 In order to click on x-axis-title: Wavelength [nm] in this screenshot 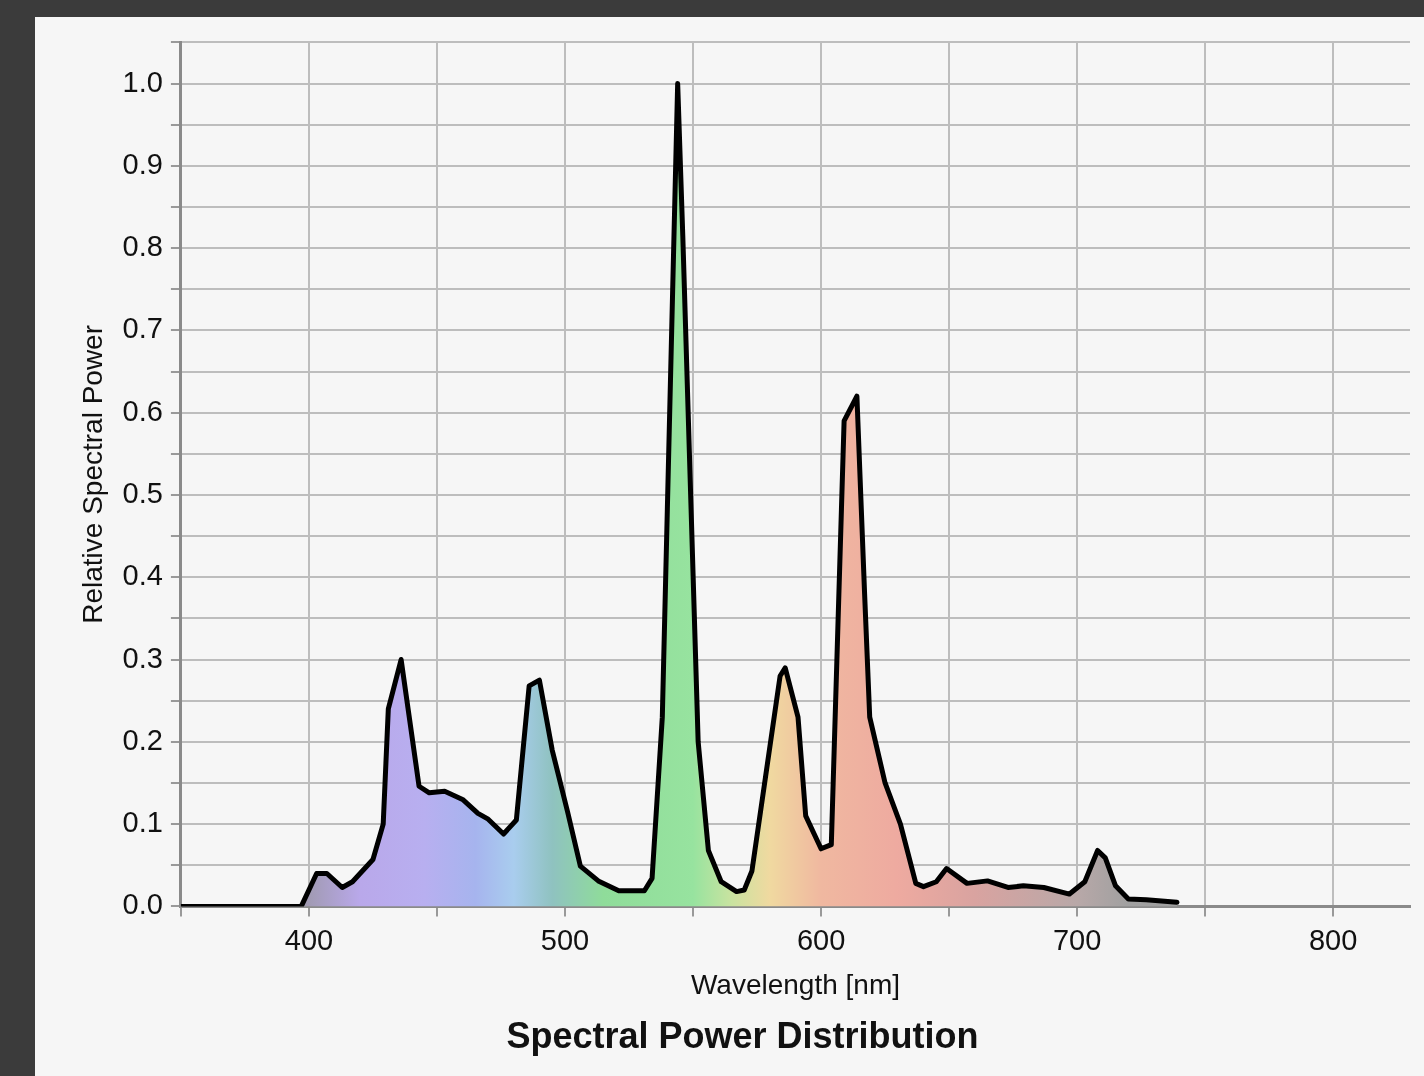, I will do `click(795, 984)`.